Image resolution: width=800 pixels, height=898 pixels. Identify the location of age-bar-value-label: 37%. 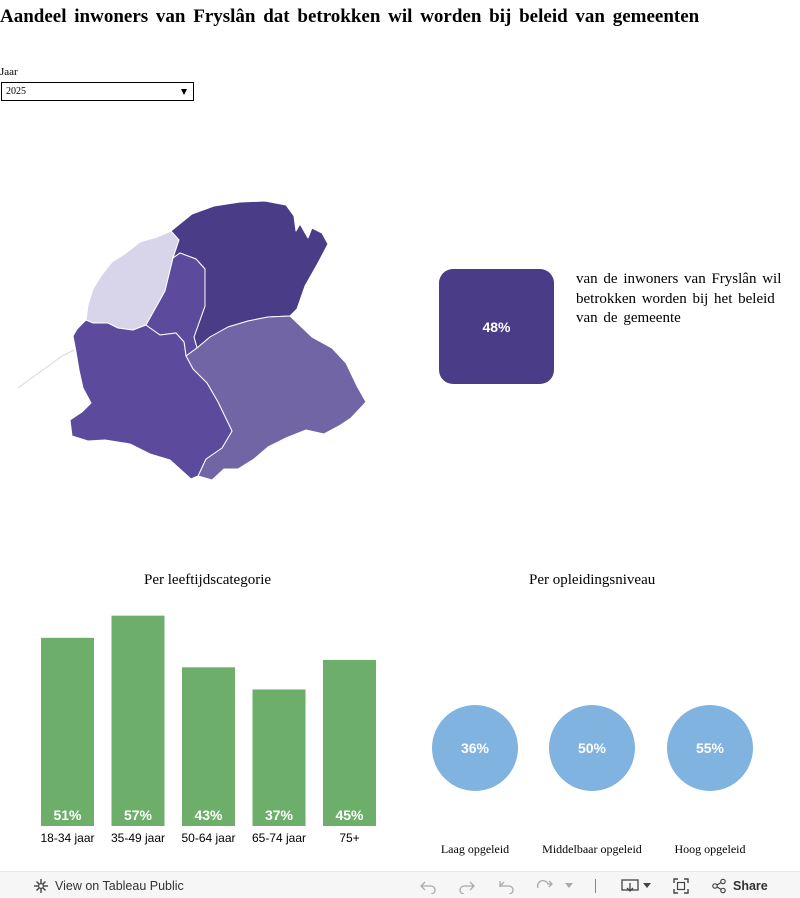
(279, 815).